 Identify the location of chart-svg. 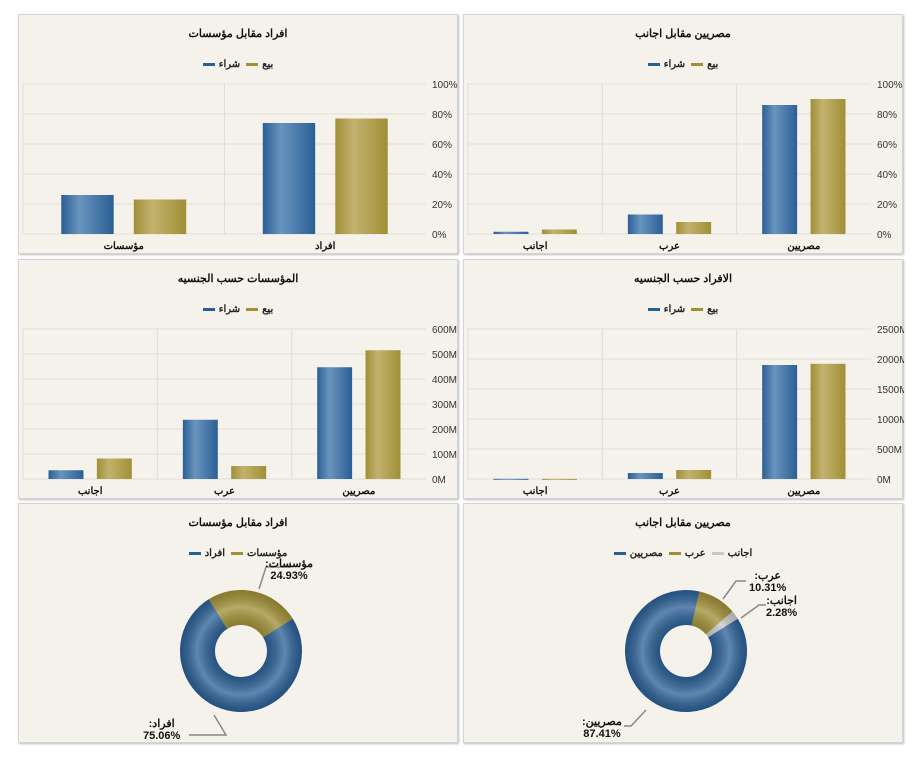
(240, 651).